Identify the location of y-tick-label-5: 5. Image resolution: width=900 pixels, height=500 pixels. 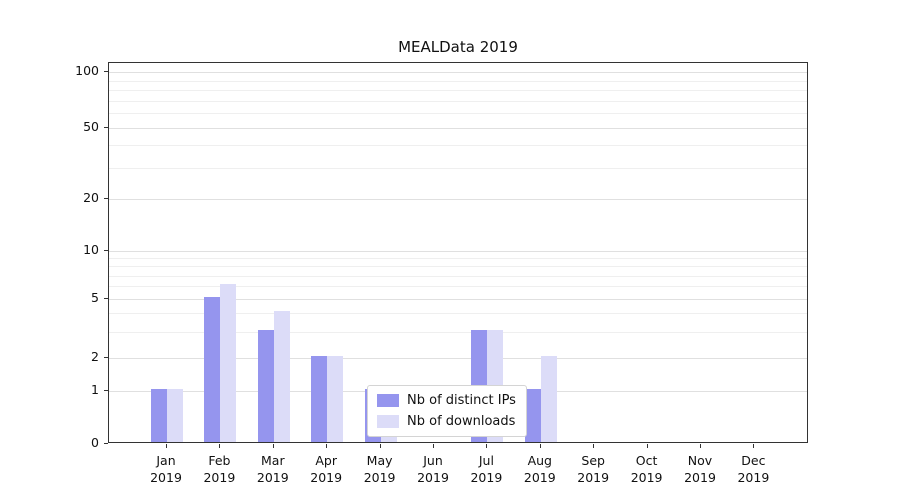
(95, 297).